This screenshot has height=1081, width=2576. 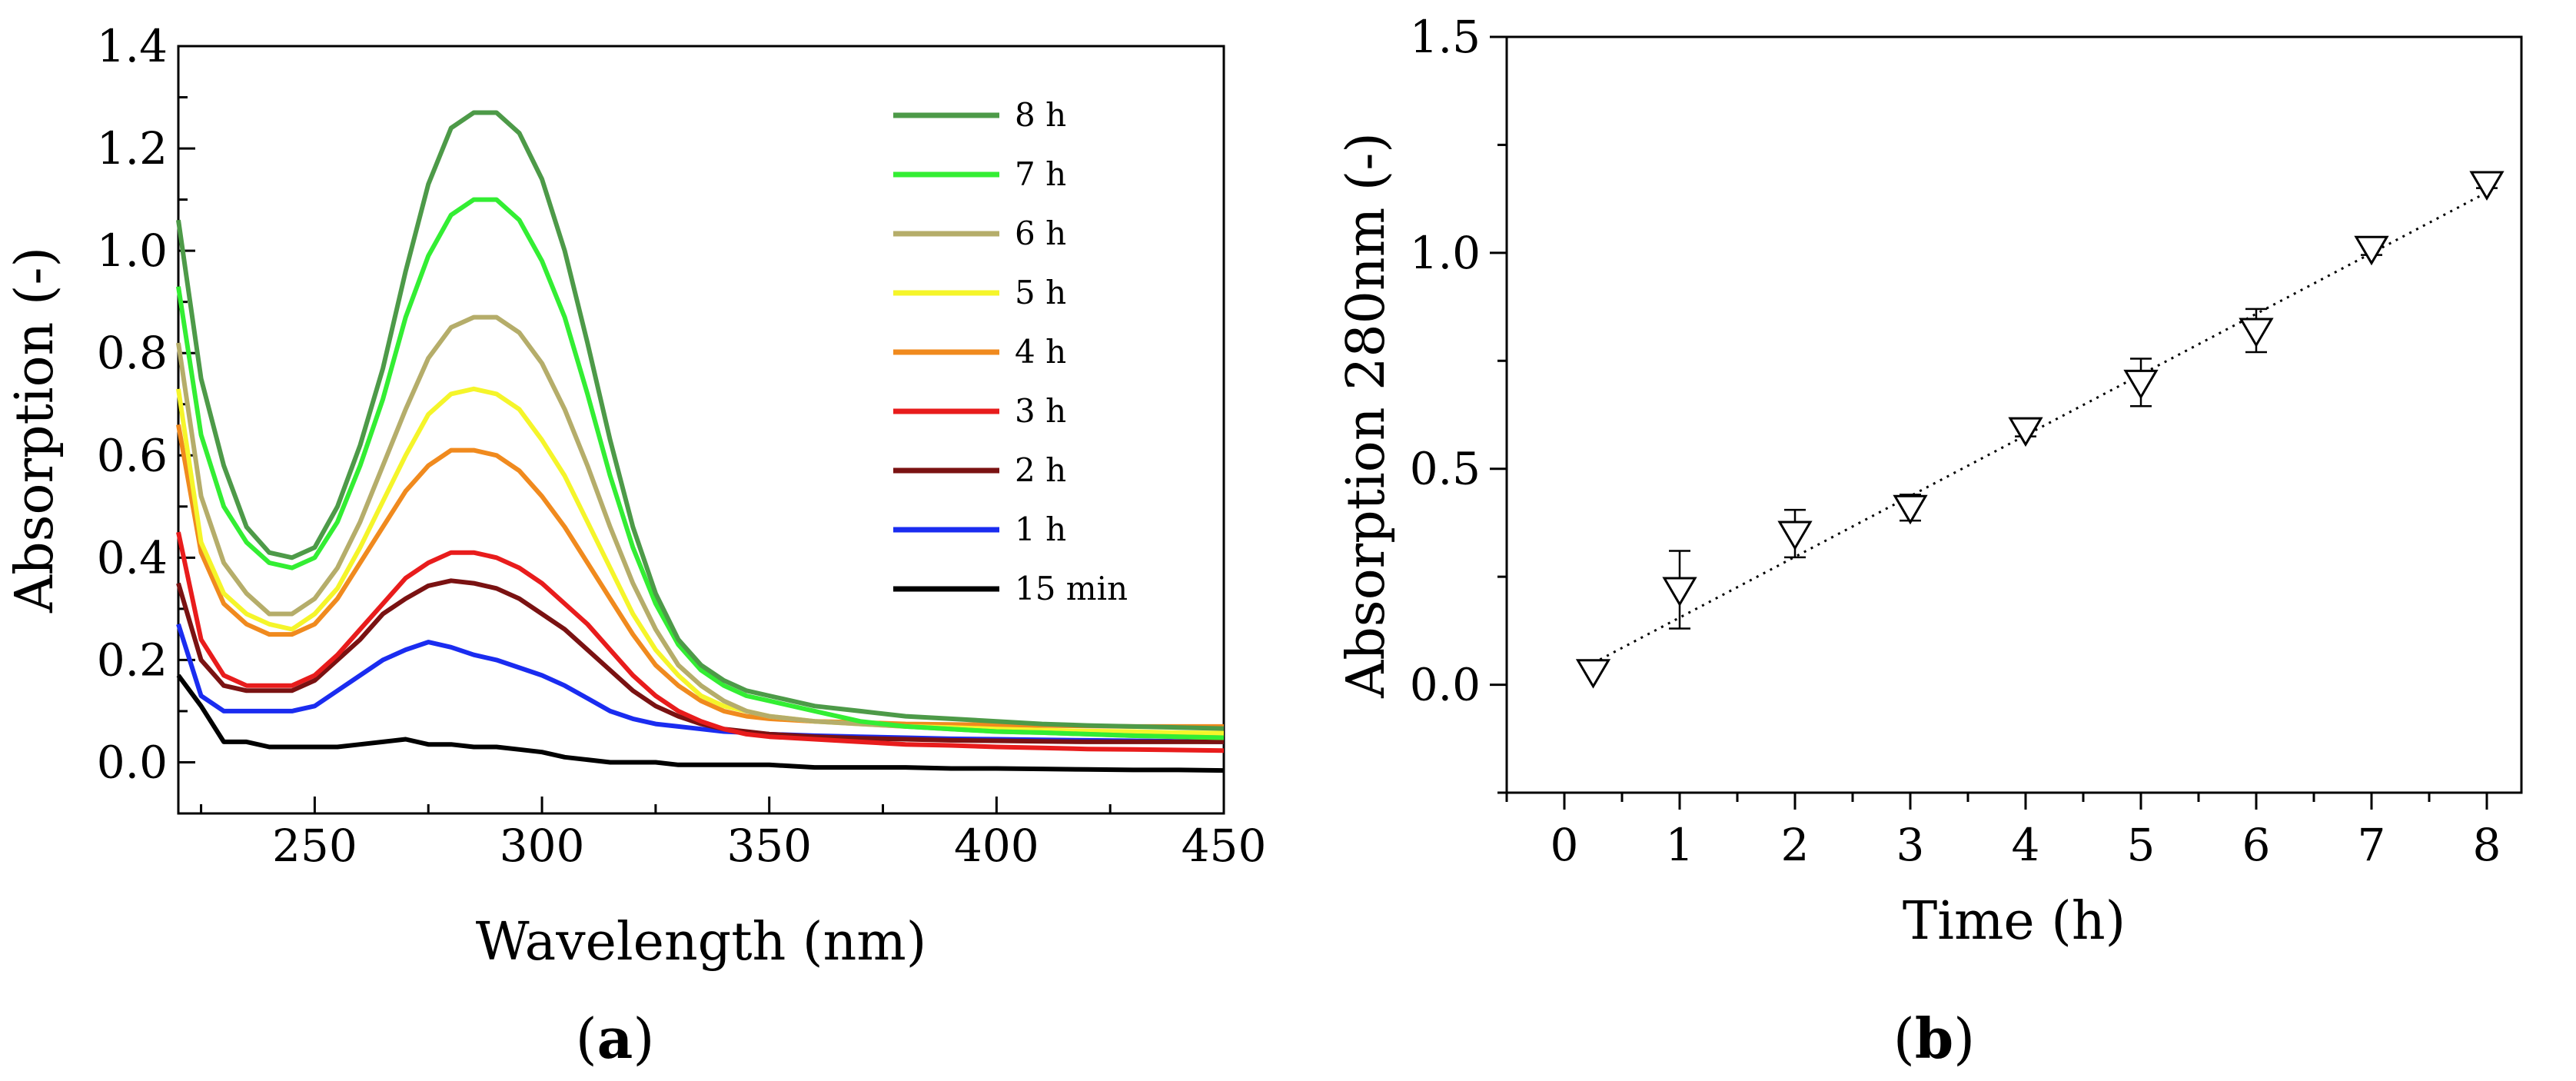 I want to click on panel-a-legend: 8 h 7 h 6 h 5 h 4 h 3 h 2 h 1 h 15 min, so click(x=1010, y=351).